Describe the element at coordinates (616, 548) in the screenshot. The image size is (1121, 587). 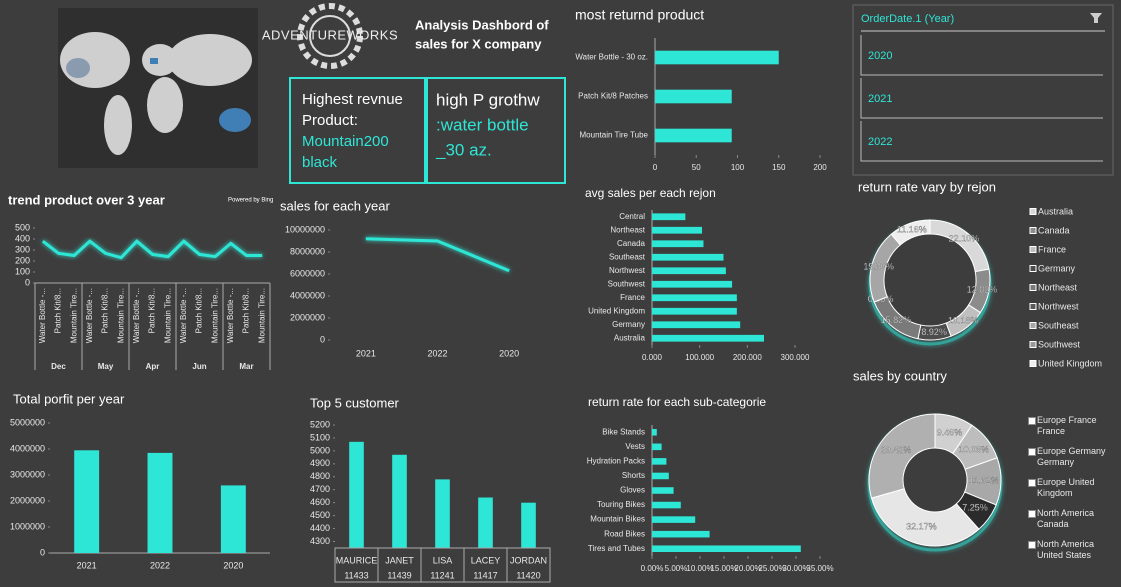
I see `category-label: Tires and Tubes` at that location.